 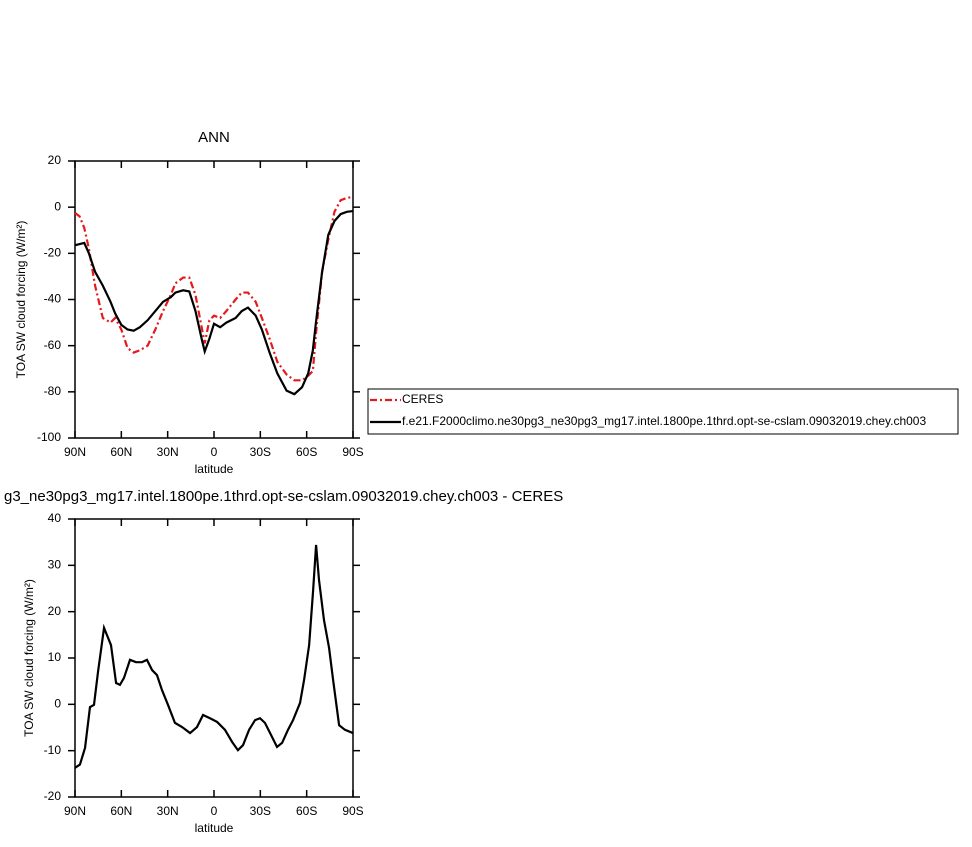 I want to click on legend-label: CERES, so click(x=422, y=399).